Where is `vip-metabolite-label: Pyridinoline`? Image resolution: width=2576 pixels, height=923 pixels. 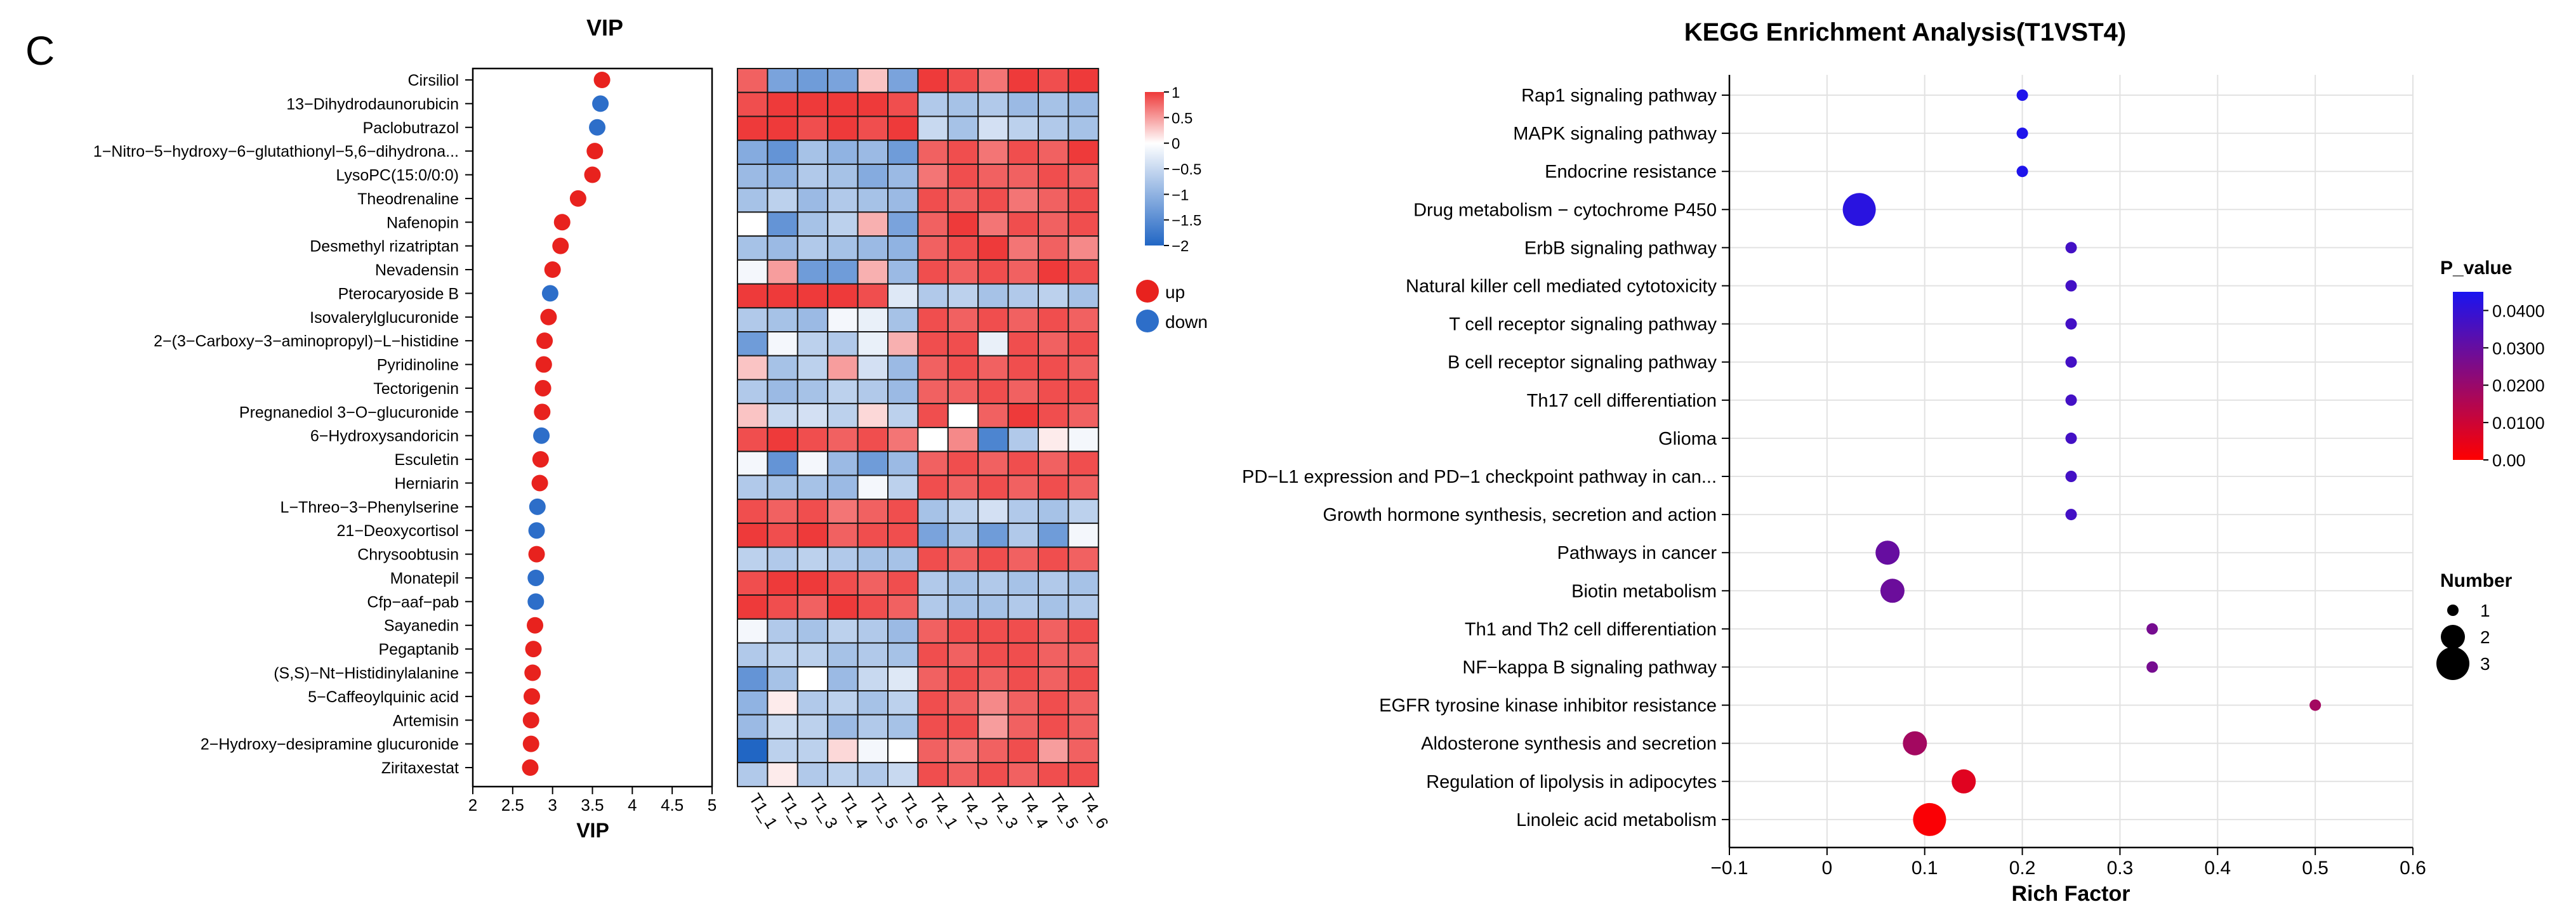 vip-metabolite-label: Pyridinoline is located at coordinates (418, 365).